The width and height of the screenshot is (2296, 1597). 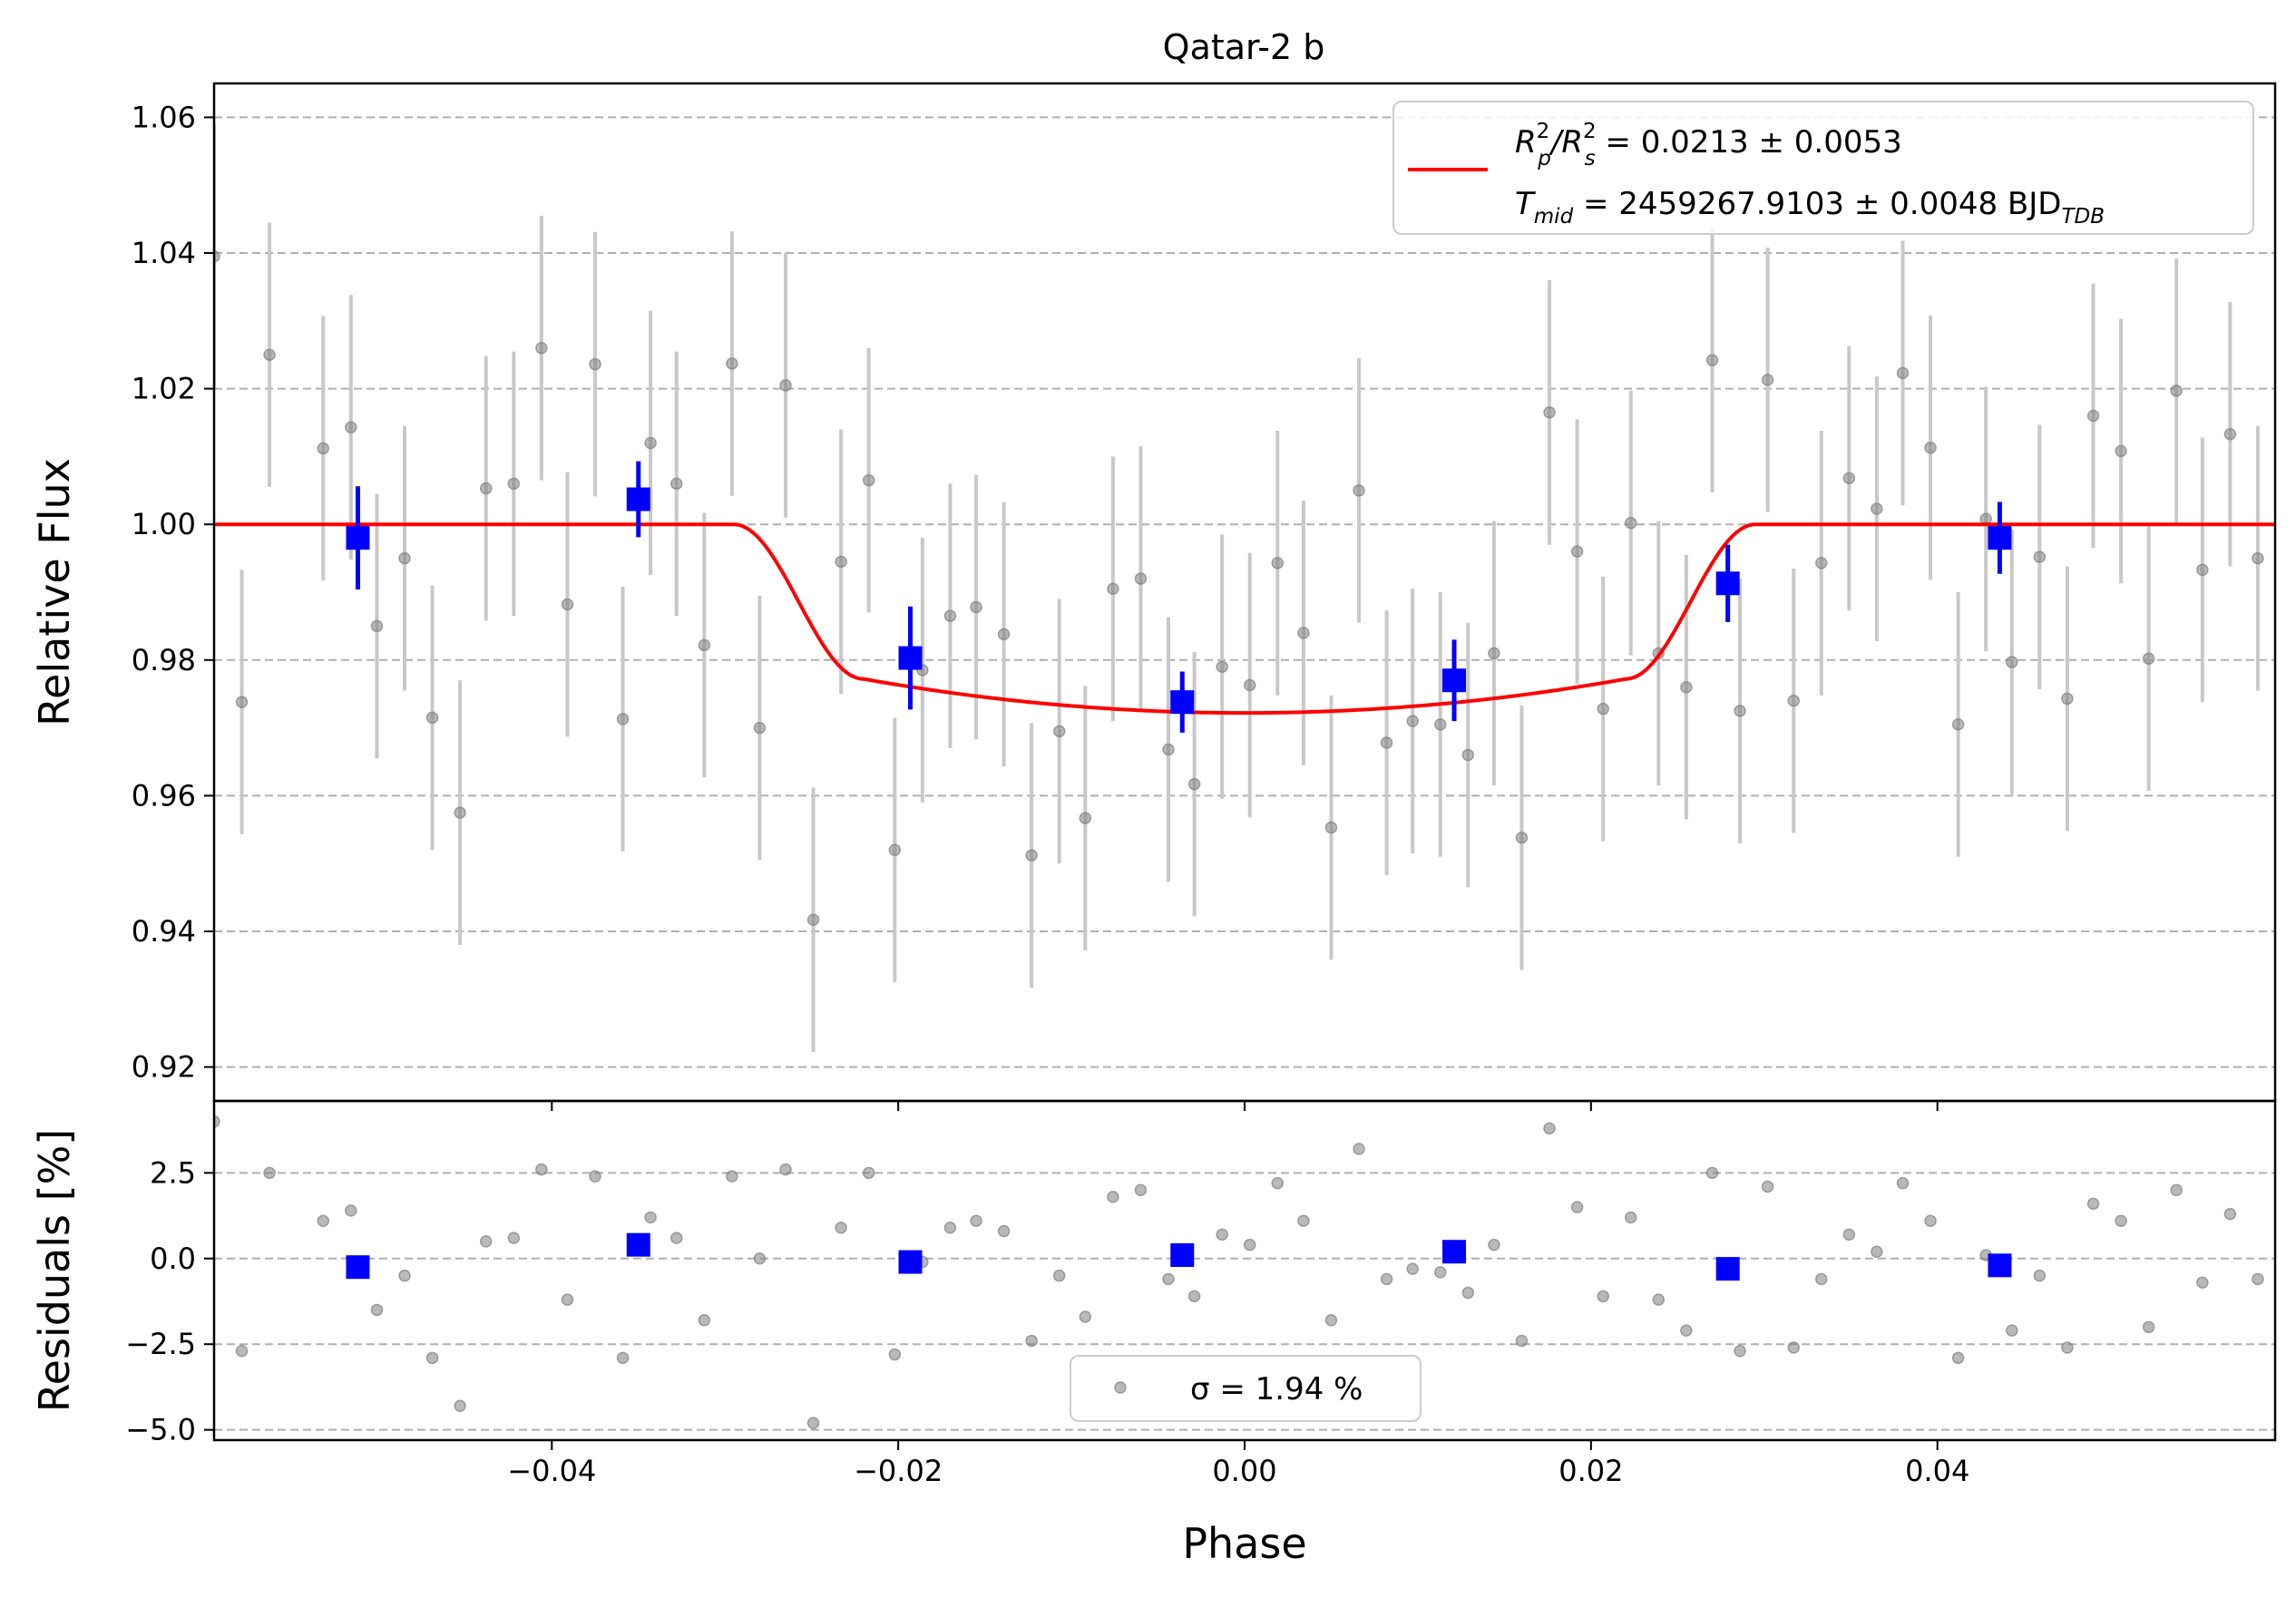 What do you see at coordinates (898, 1471) in the screenshot?
I see `x-tick-label: −0.02` at bounding box center [898, 1471].